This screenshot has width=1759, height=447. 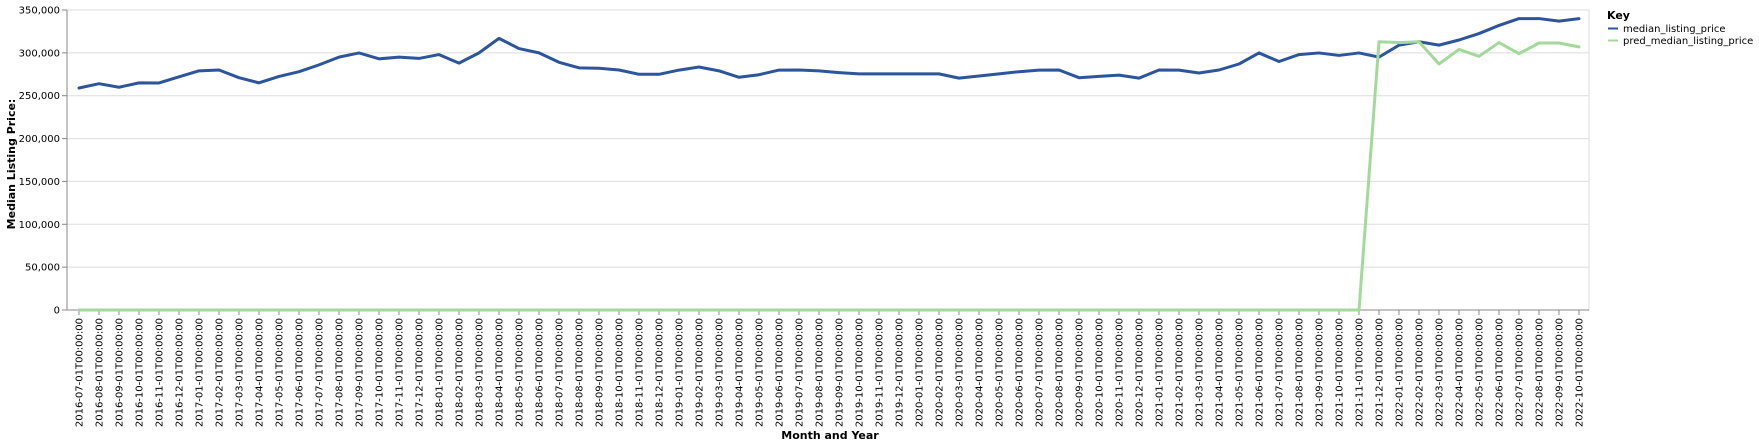 What do you see at coordinates (320, 372) in the screenshot?
I see `x-tick-label: 2017-07-01T00:00:00` at bounding box center [320, 372].